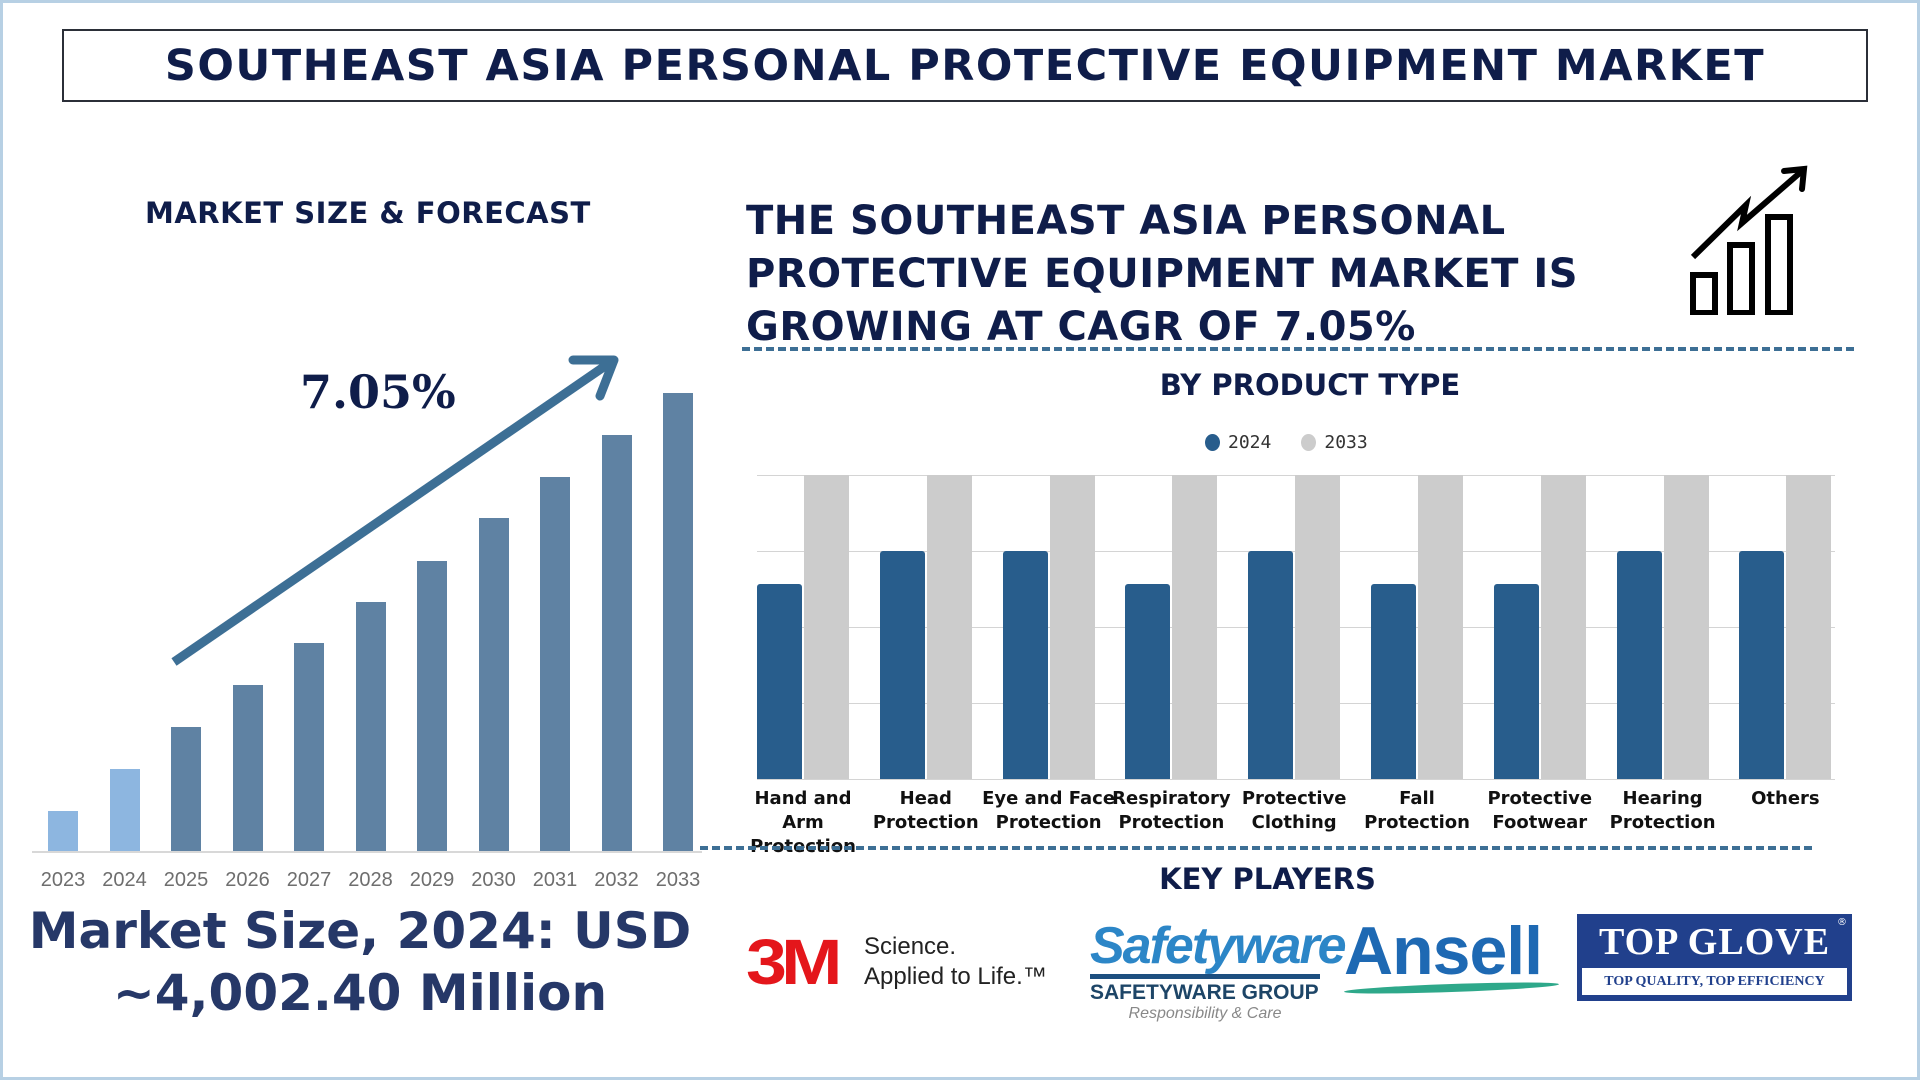 The width and height of the screenshot is (1920, 1080). I want to click on bar-2027, so click(309, 747).